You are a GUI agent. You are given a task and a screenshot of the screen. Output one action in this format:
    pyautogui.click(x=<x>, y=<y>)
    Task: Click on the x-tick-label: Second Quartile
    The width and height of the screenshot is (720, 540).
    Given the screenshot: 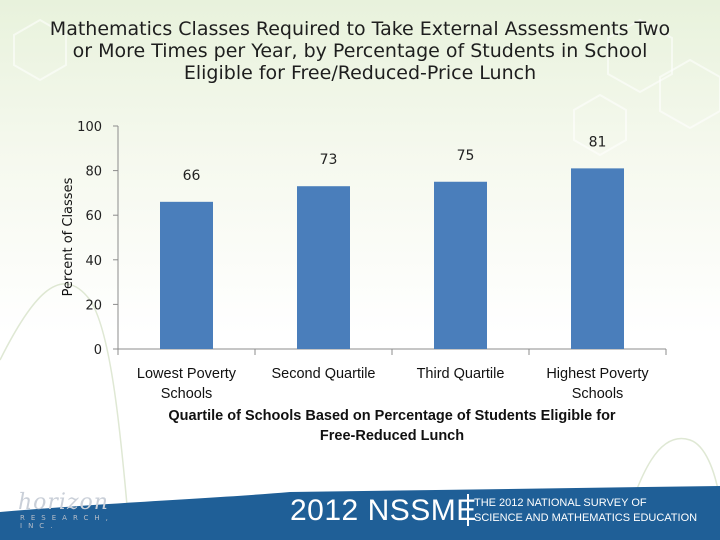 What is the action you would take?
    pyautogui.click(x=324, y=374)
    